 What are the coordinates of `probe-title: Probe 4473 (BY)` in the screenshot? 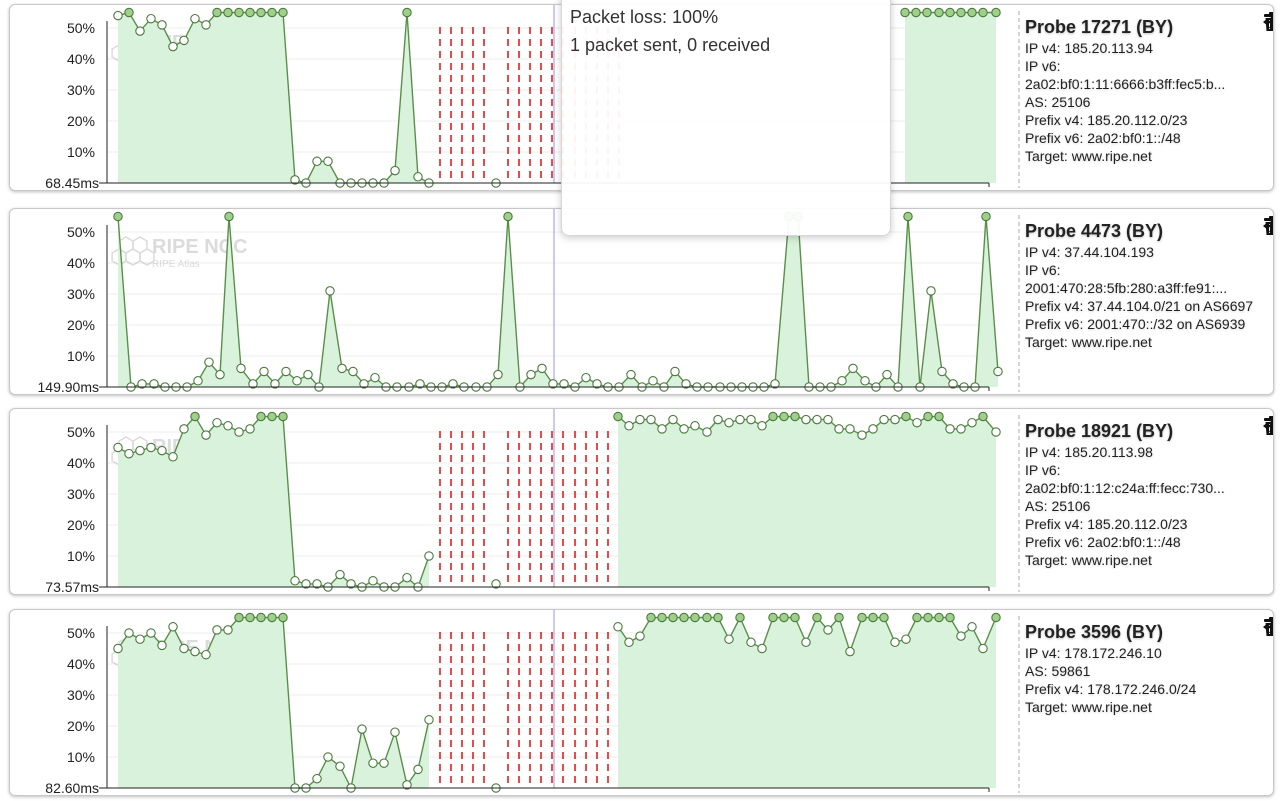 It's located at (1094, 231).